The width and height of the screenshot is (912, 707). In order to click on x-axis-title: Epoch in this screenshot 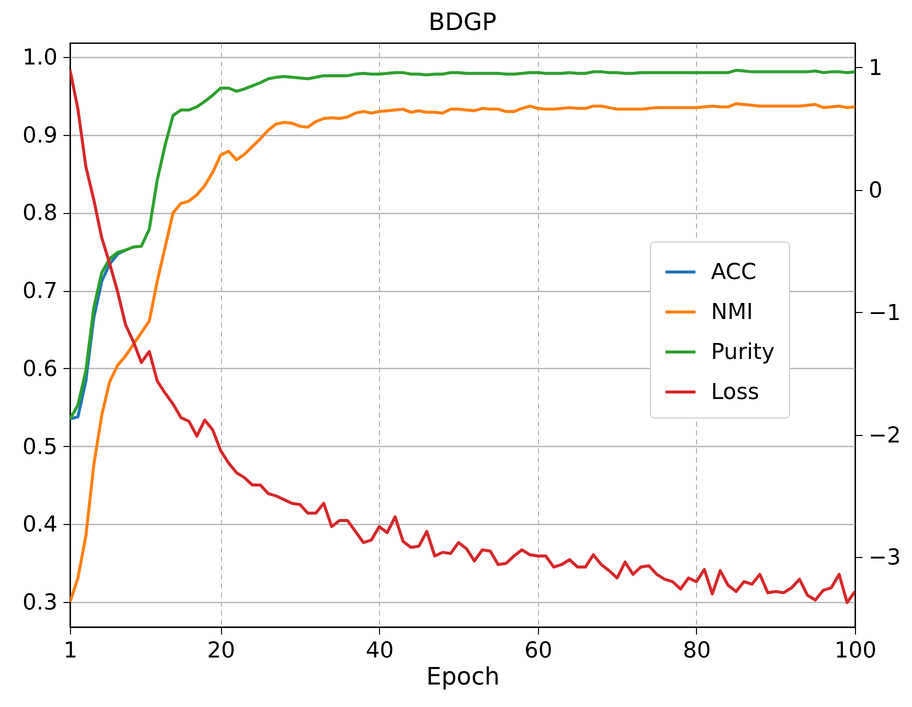, I will do `click(463, 676)`.